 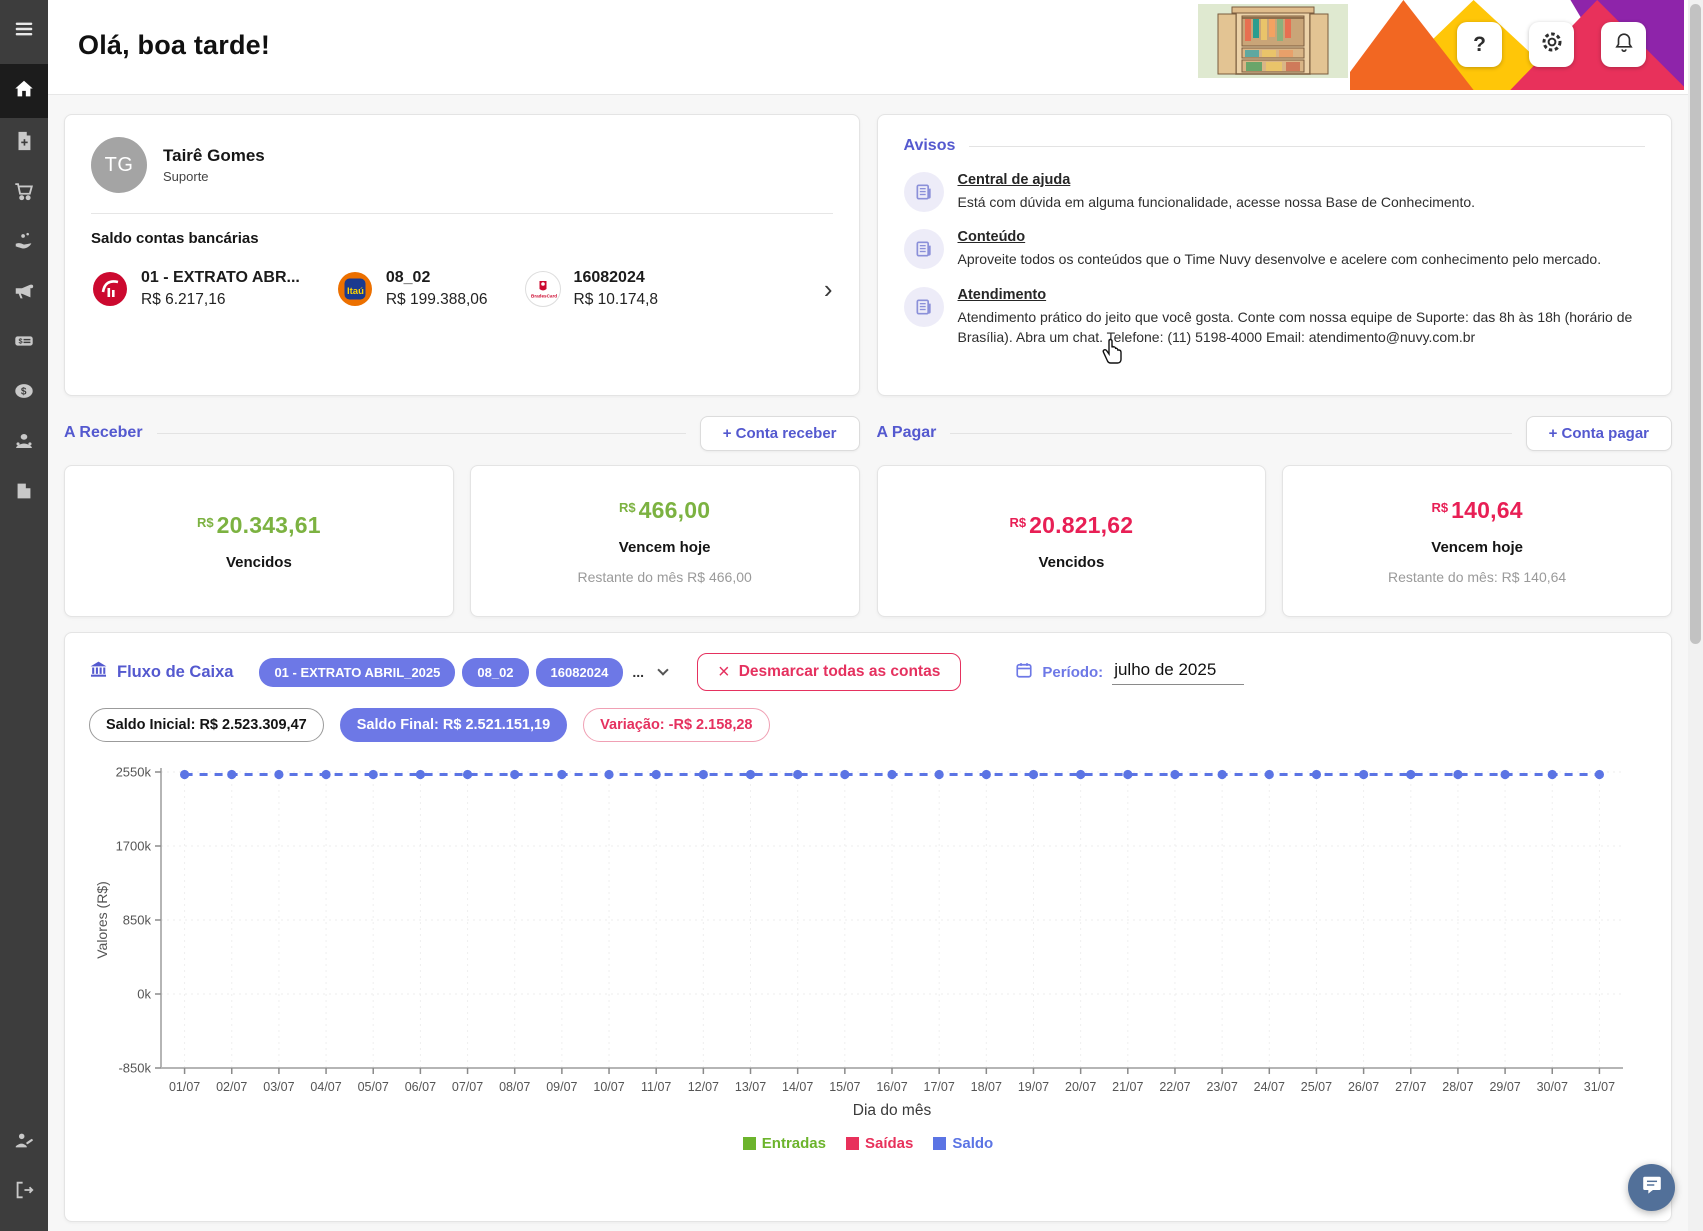 What do you see at coordinates (1127, 1087) in the screenshot?
I see `svg-text: 21/07` at bounding box center [1127, 1087].